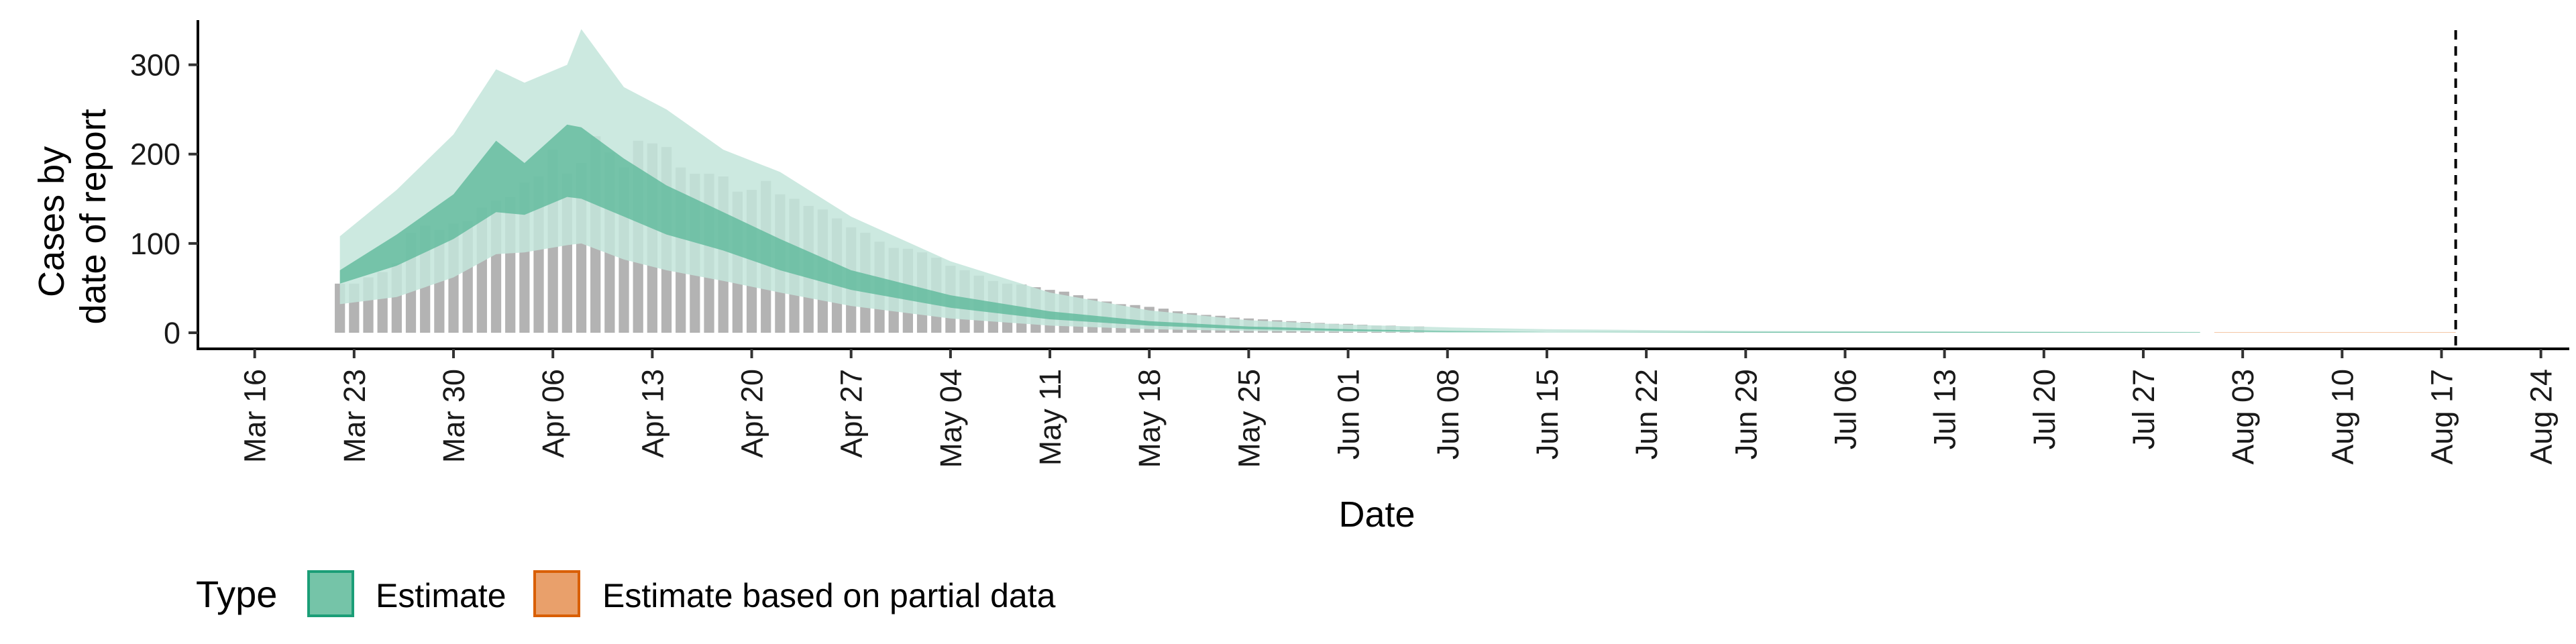  What do you see at coordinates (93, 216) in the screenshot?
I see `y-axis-title-line-2: date of report` at bounding box center [93, 216].